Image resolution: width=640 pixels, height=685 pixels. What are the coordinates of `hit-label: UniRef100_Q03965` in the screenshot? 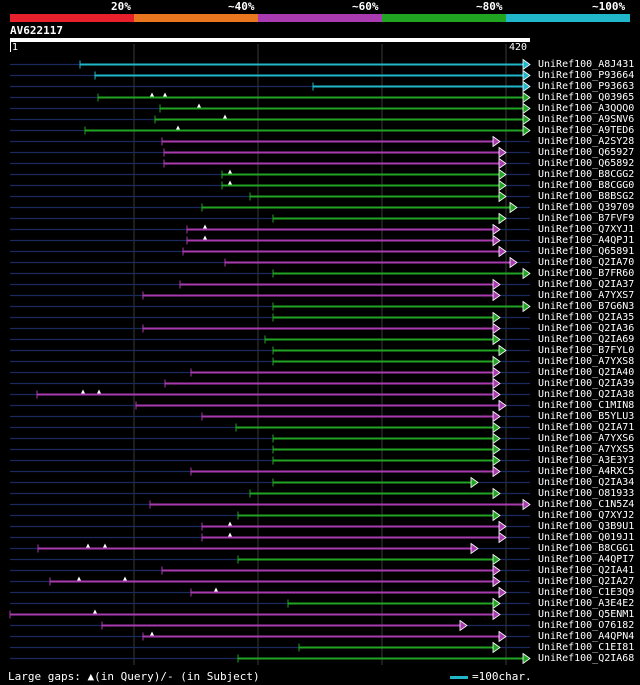 It's located at (586, 97).